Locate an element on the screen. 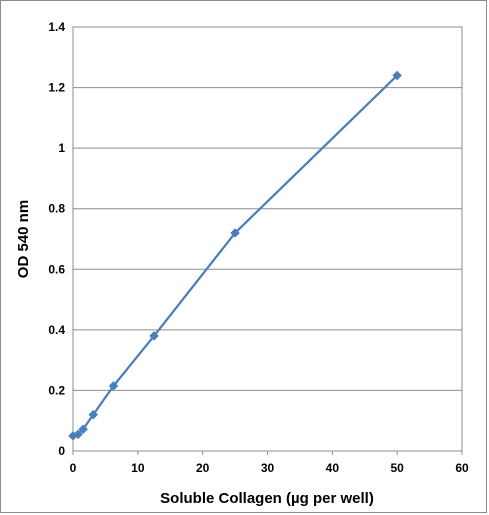 This screenshot has height=515, width=489. x-tick-label: 20 is located at coordinates (203, 468).